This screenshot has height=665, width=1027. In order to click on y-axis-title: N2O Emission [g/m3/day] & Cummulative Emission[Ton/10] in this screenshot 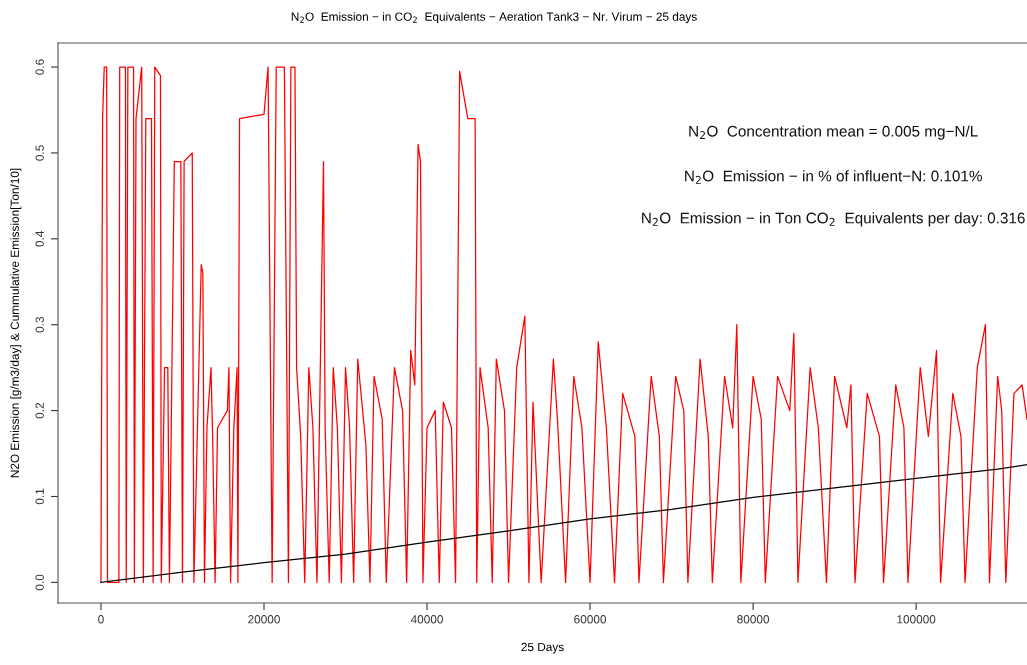, I will do `click(16, 323)`.